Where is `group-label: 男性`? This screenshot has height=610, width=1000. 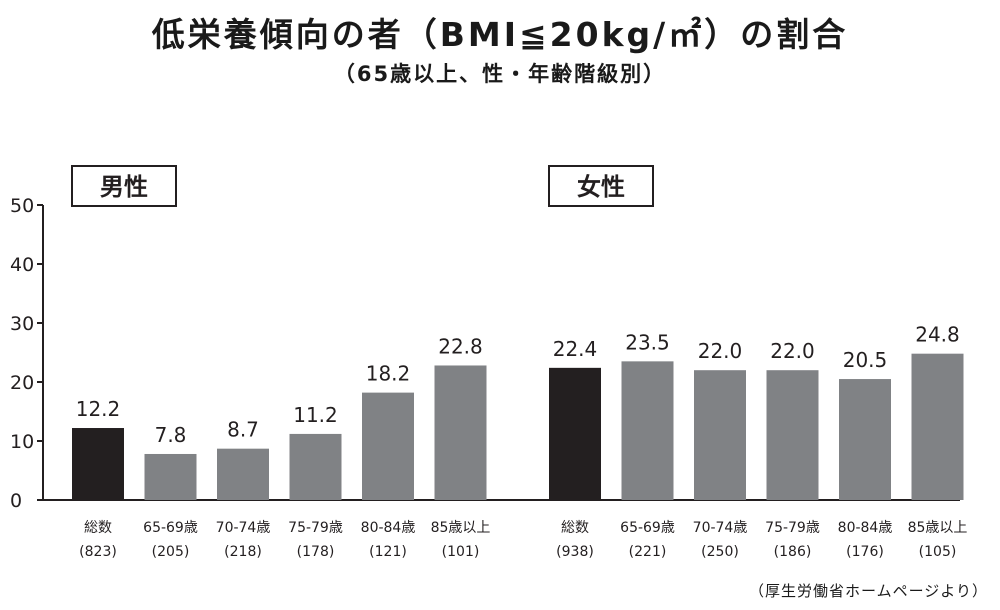
group-label: 男性 is located at coordinates (124, 187).